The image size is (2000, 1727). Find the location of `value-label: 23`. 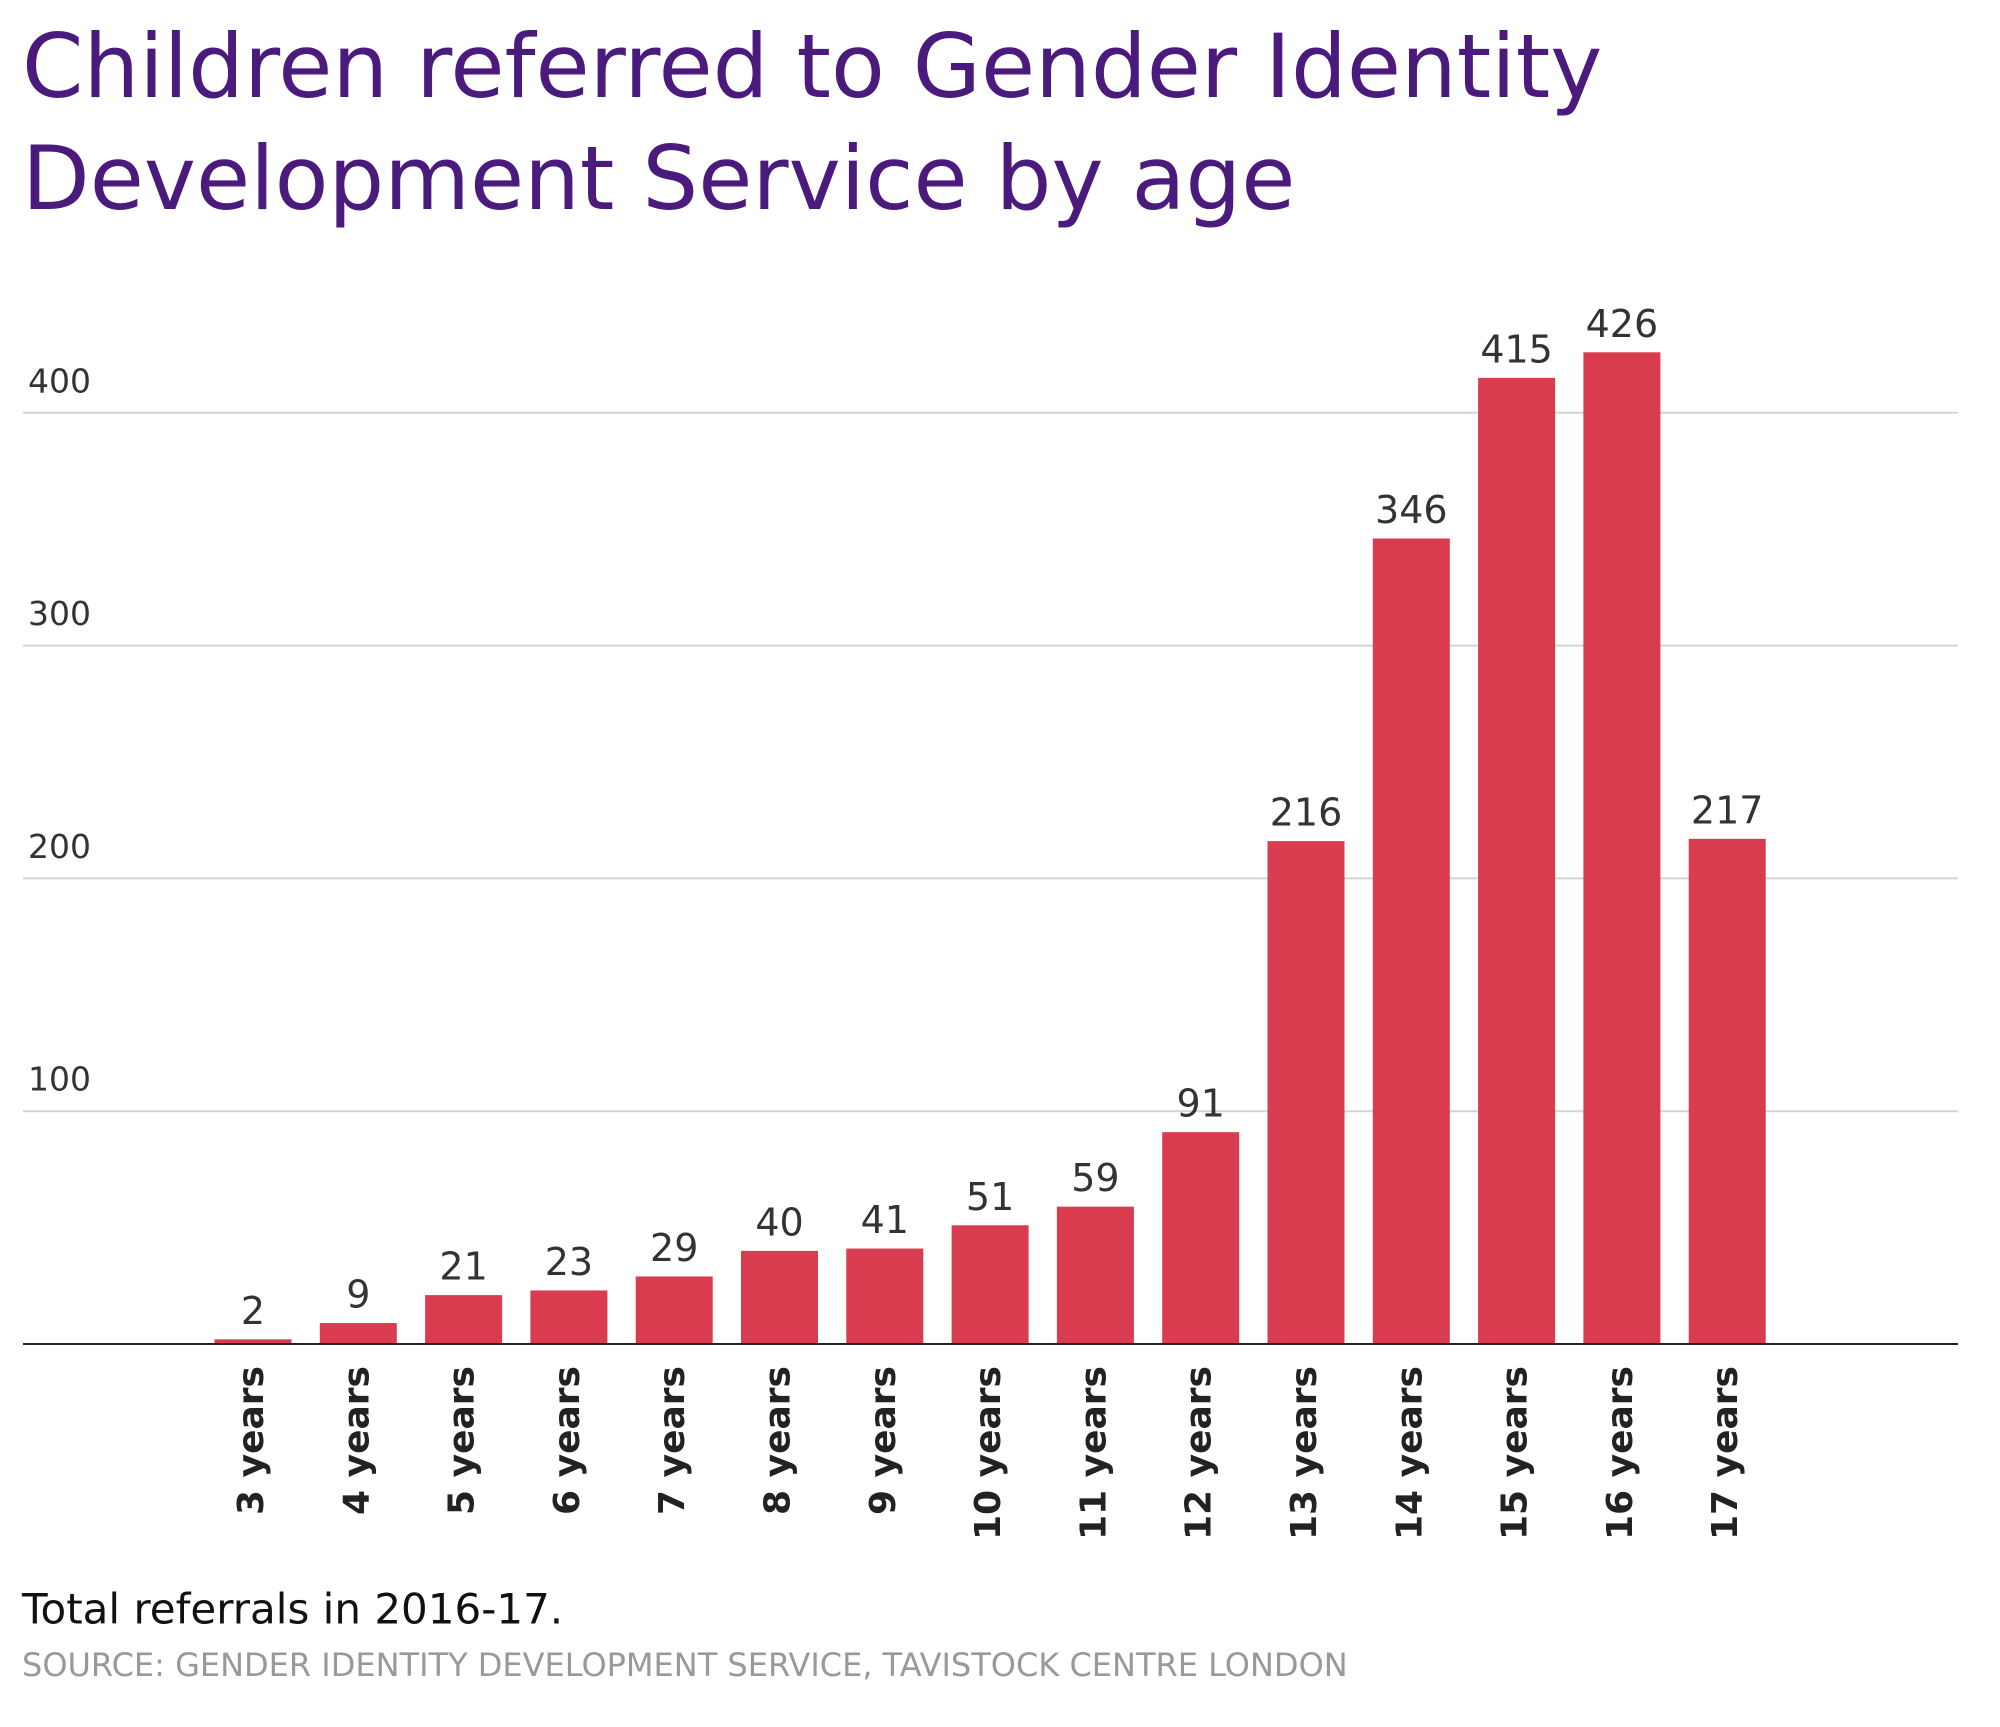

value-label: 23 is located at coordinates (569, 1262).